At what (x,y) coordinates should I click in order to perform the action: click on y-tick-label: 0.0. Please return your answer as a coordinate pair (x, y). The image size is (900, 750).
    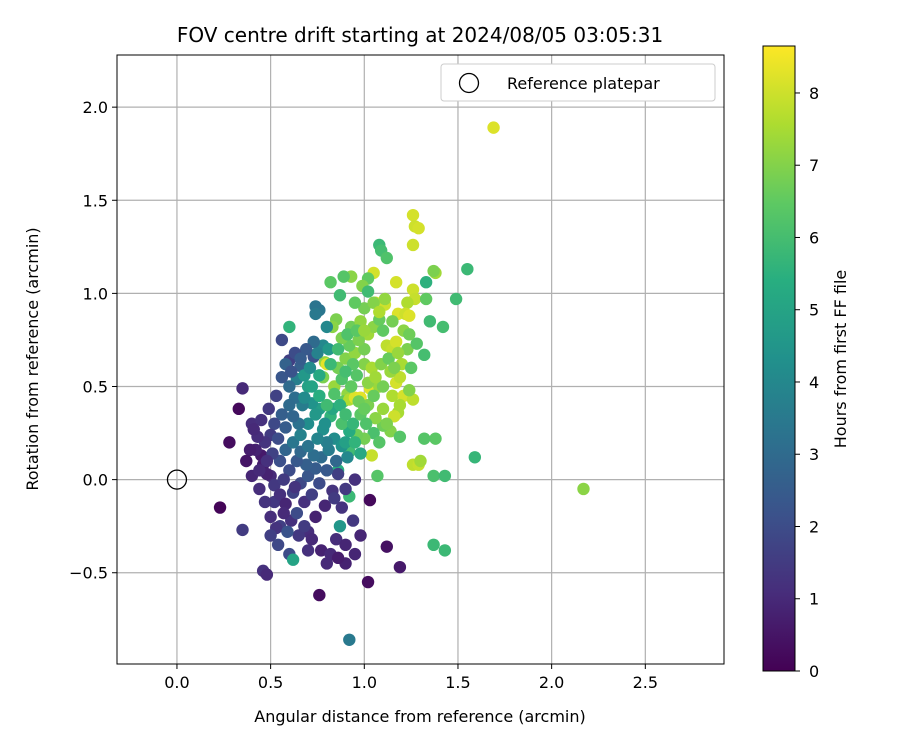
    Looking at the image, I should click on (95, 480).